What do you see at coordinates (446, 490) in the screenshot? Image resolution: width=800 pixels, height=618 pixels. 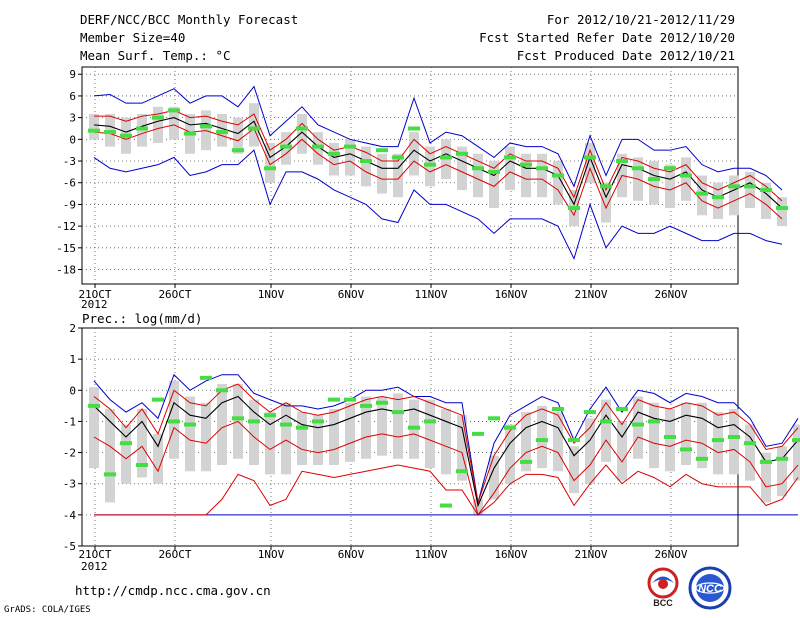 I see `lower-red-line` at bounding box center [446, 490].